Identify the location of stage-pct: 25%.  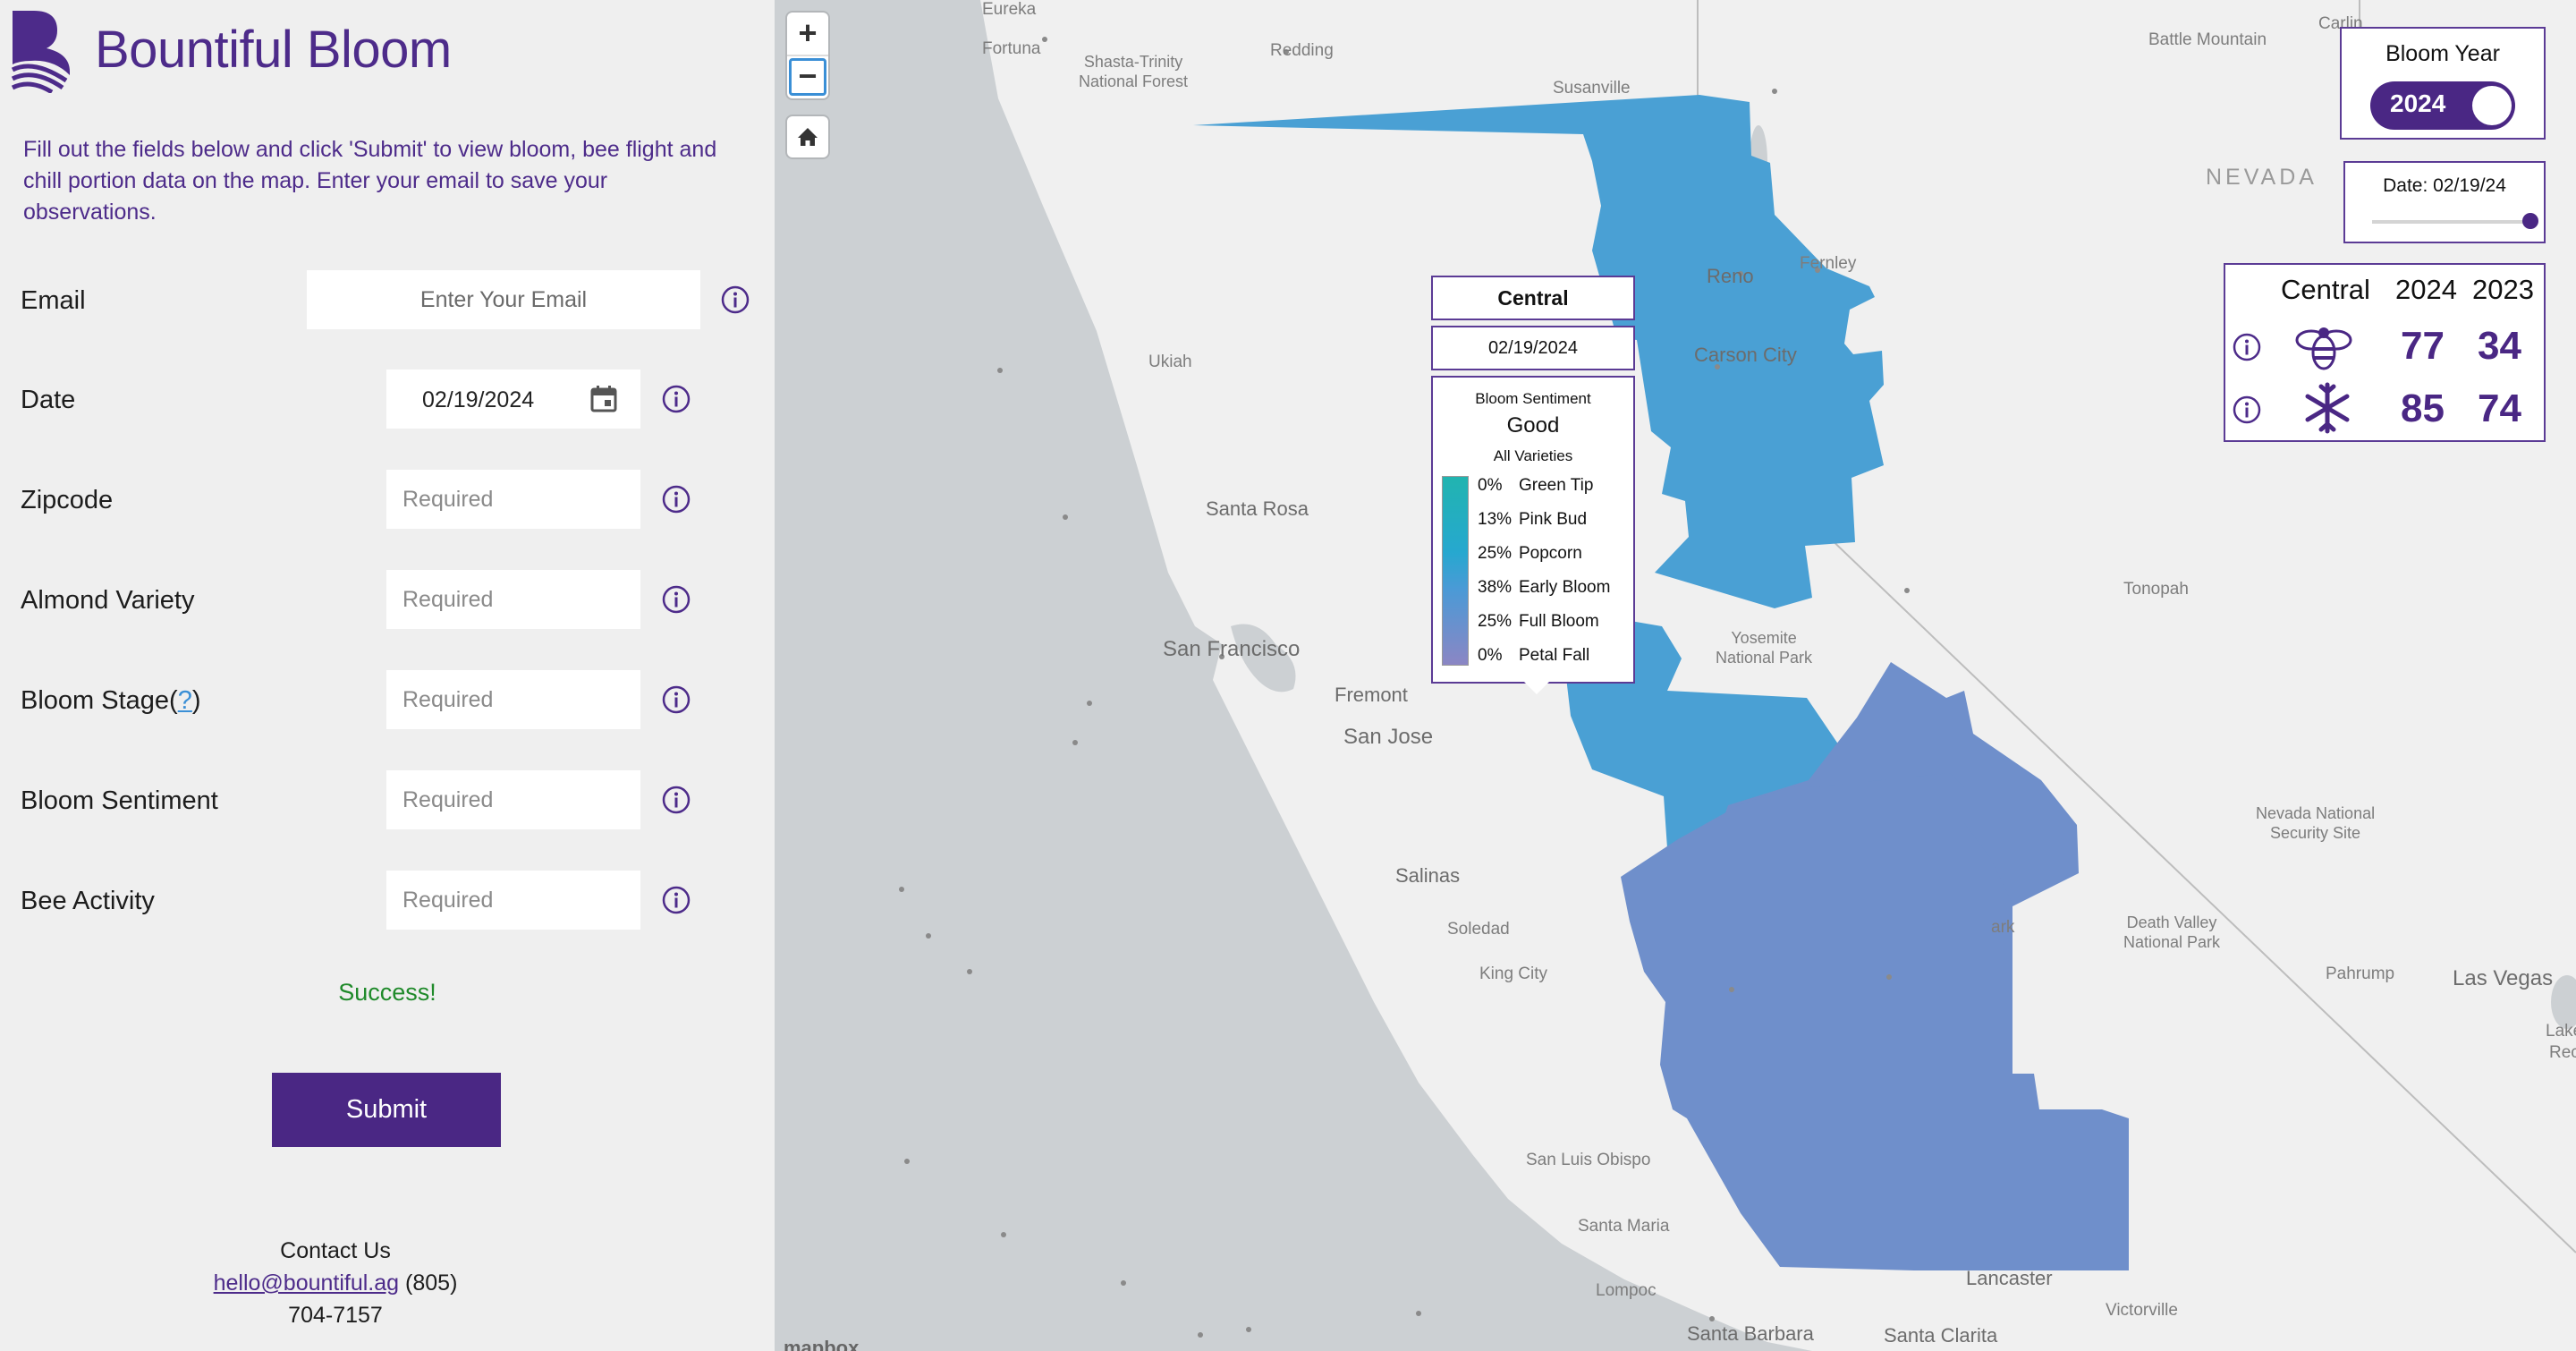
(1495, 553).